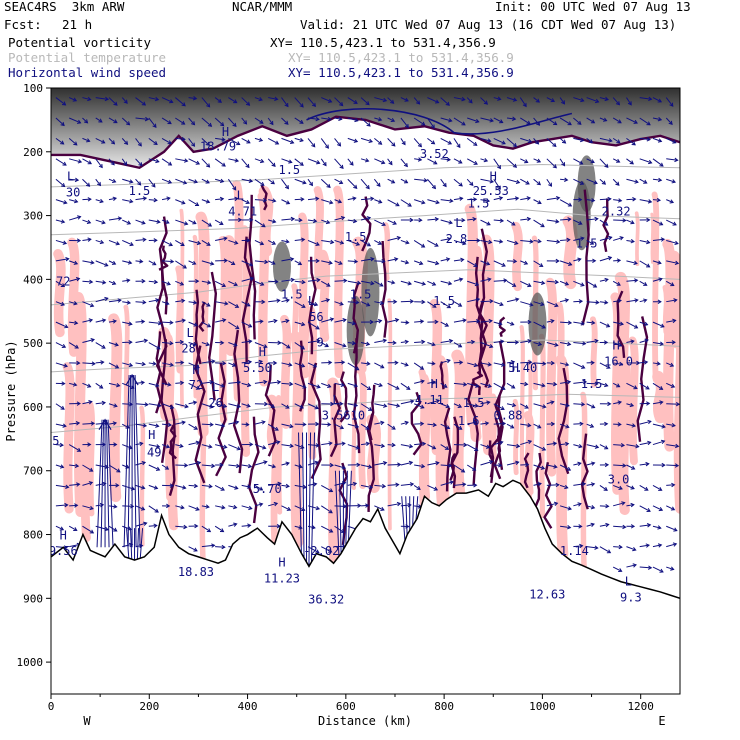  Describe the element at coordinates (33, 407) in the screenshot. I see `y-tick-label: 600` at that location.